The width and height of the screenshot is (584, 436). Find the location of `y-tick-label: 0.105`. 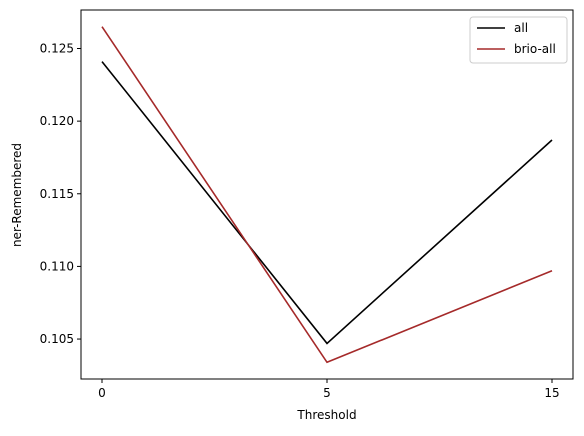

y-tick-label: 0.105 is located at coordinates (57, 339).